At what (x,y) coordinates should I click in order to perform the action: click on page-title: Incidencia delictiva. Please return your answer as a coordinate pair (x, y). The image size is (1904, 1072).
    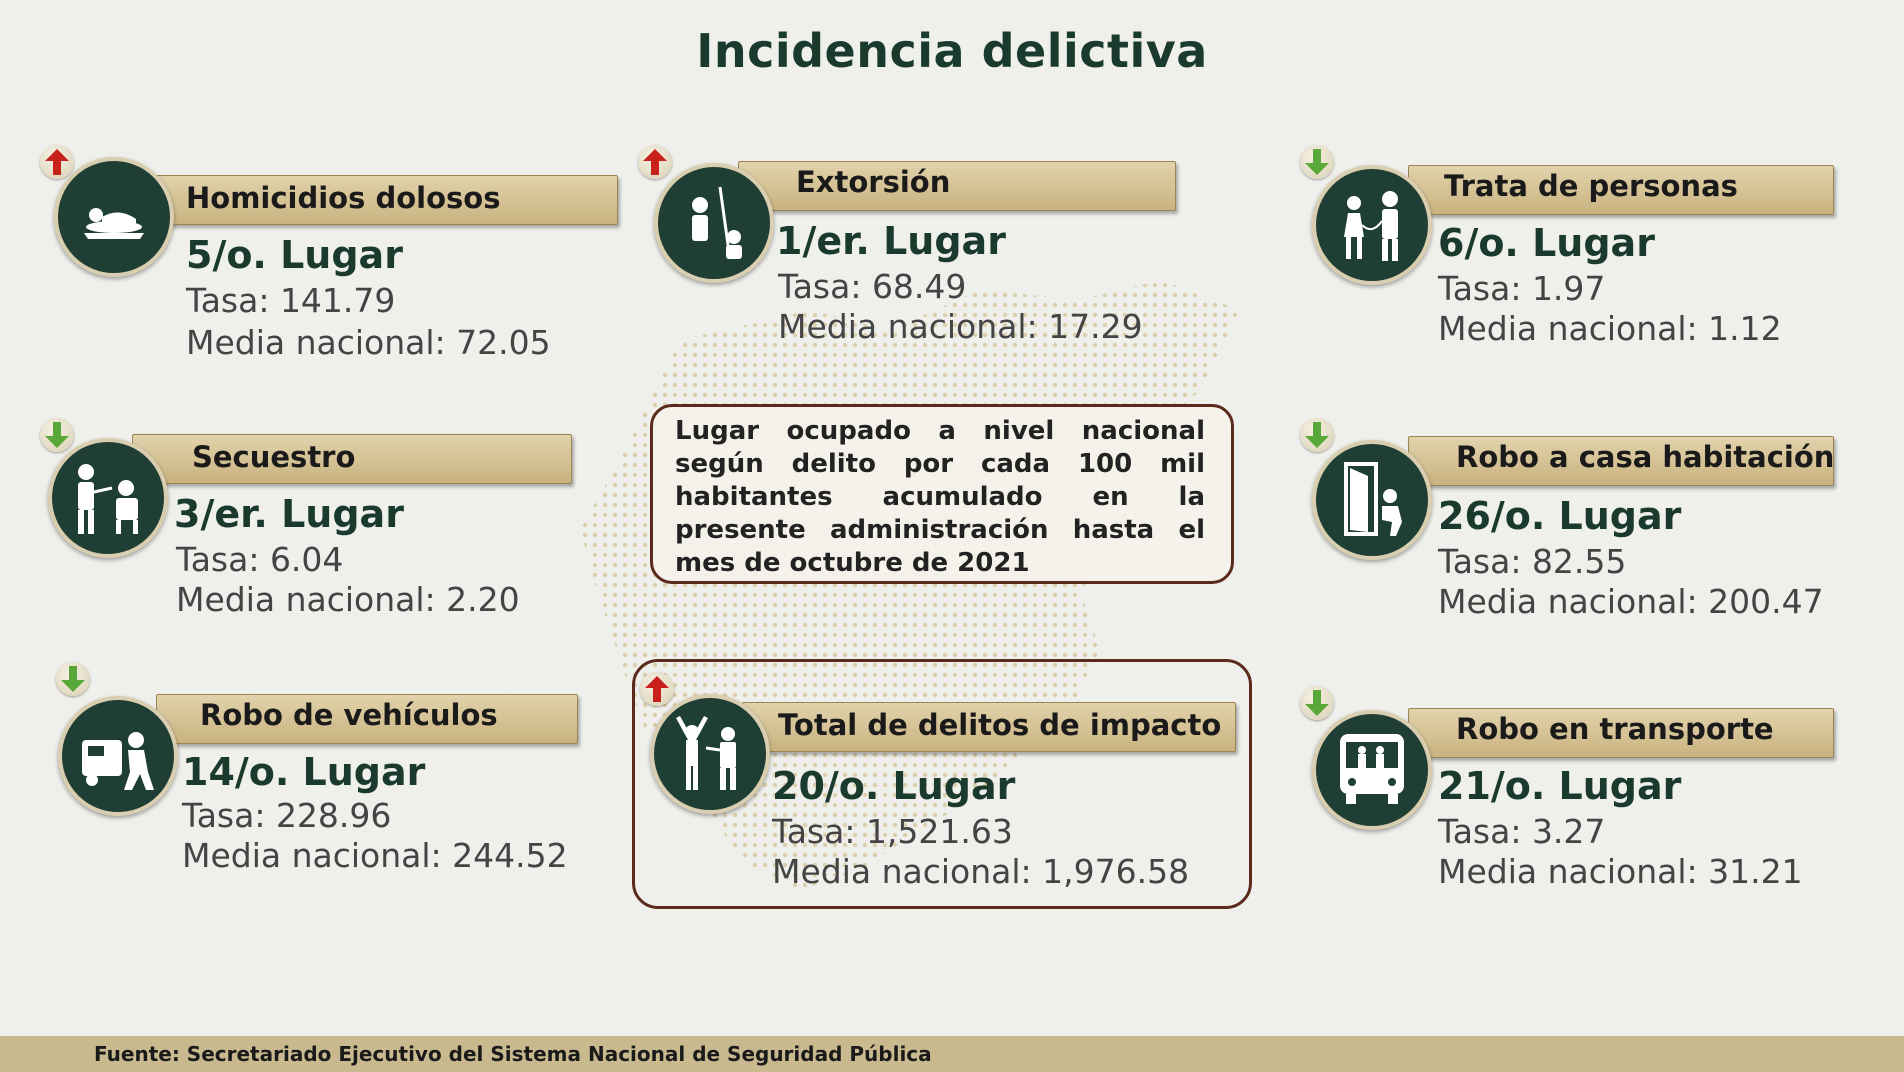
    Looking at the image, I should click on (952, 51).